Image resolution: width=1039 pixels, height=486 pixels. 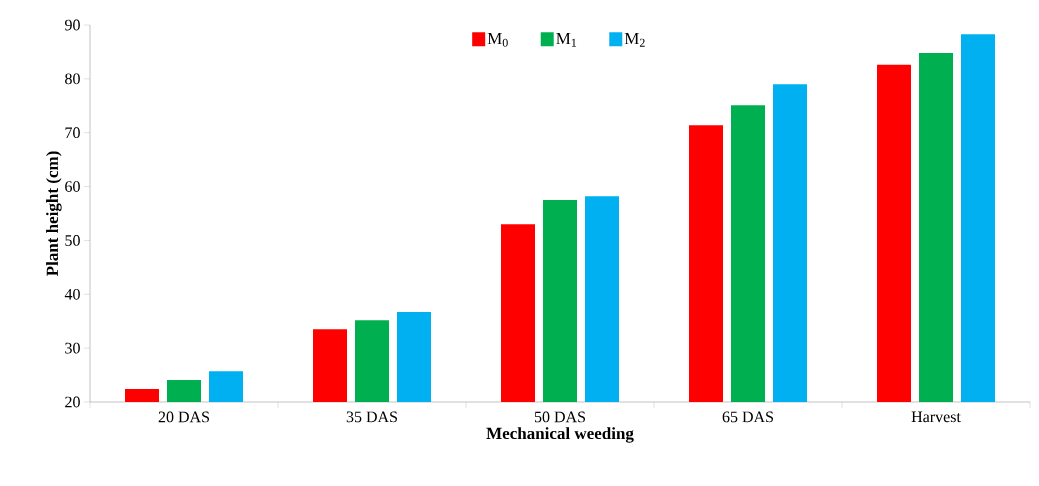 I want to click on y-tick-label: 70, so click(x=72, y=133).